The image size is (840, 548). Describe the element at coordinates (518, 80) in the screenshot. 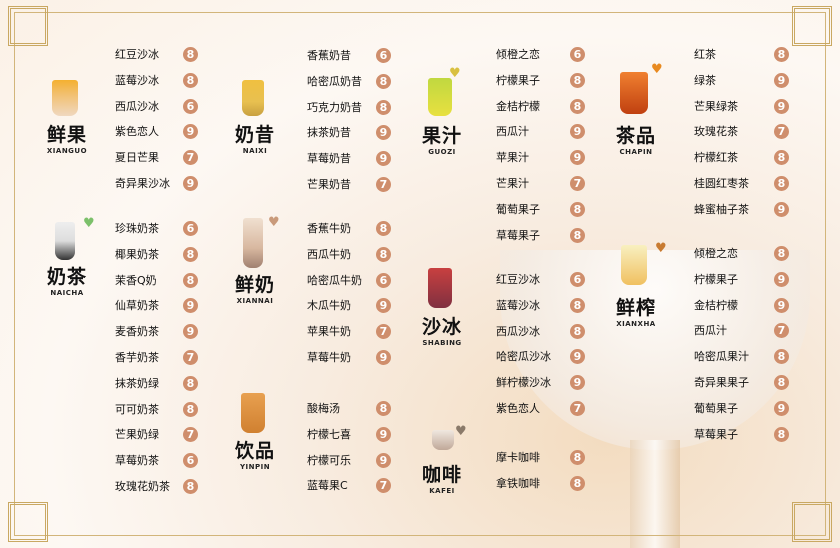

I see `menu-item-name: 柠檬果子` at that location.